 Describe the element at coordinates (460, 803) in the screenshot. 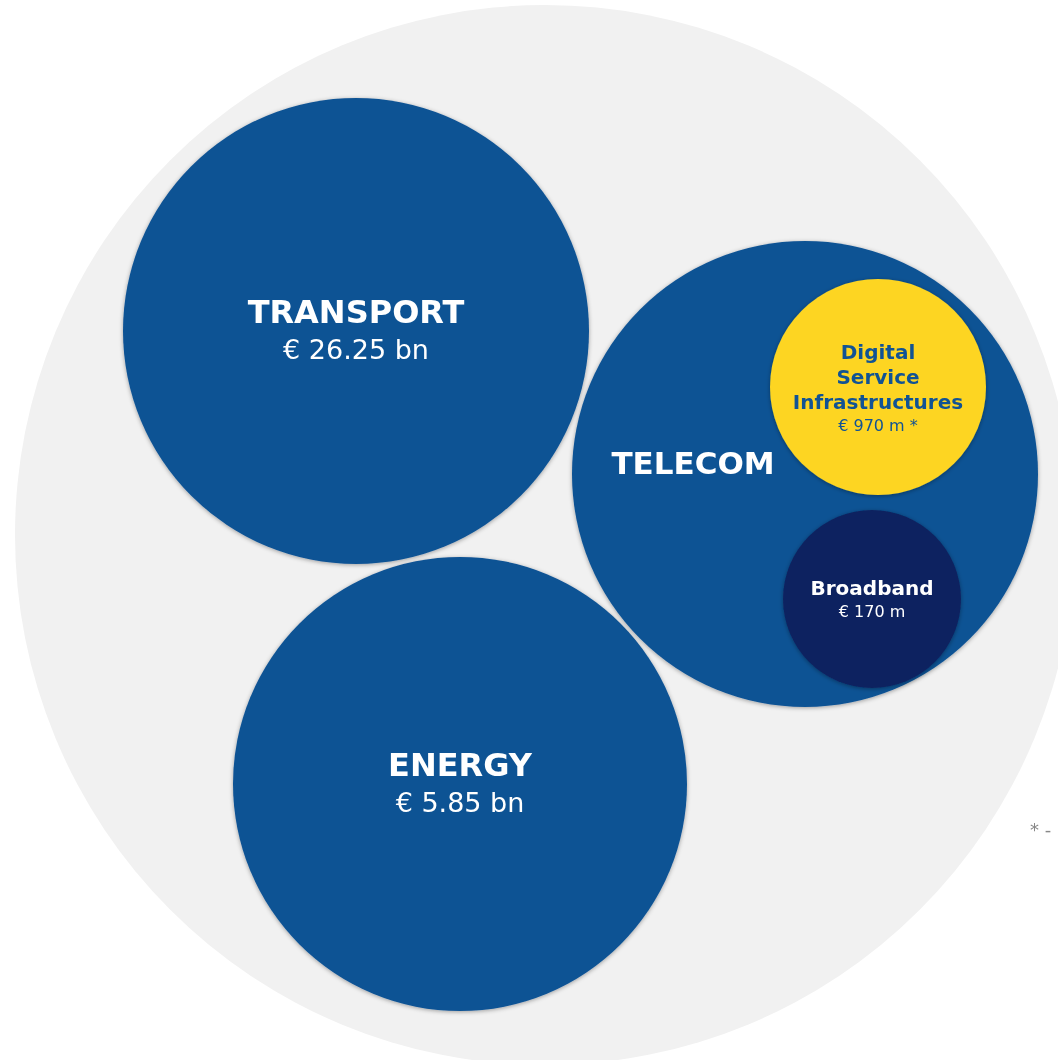

I see `data-label: € 5.85 bn` at that location.